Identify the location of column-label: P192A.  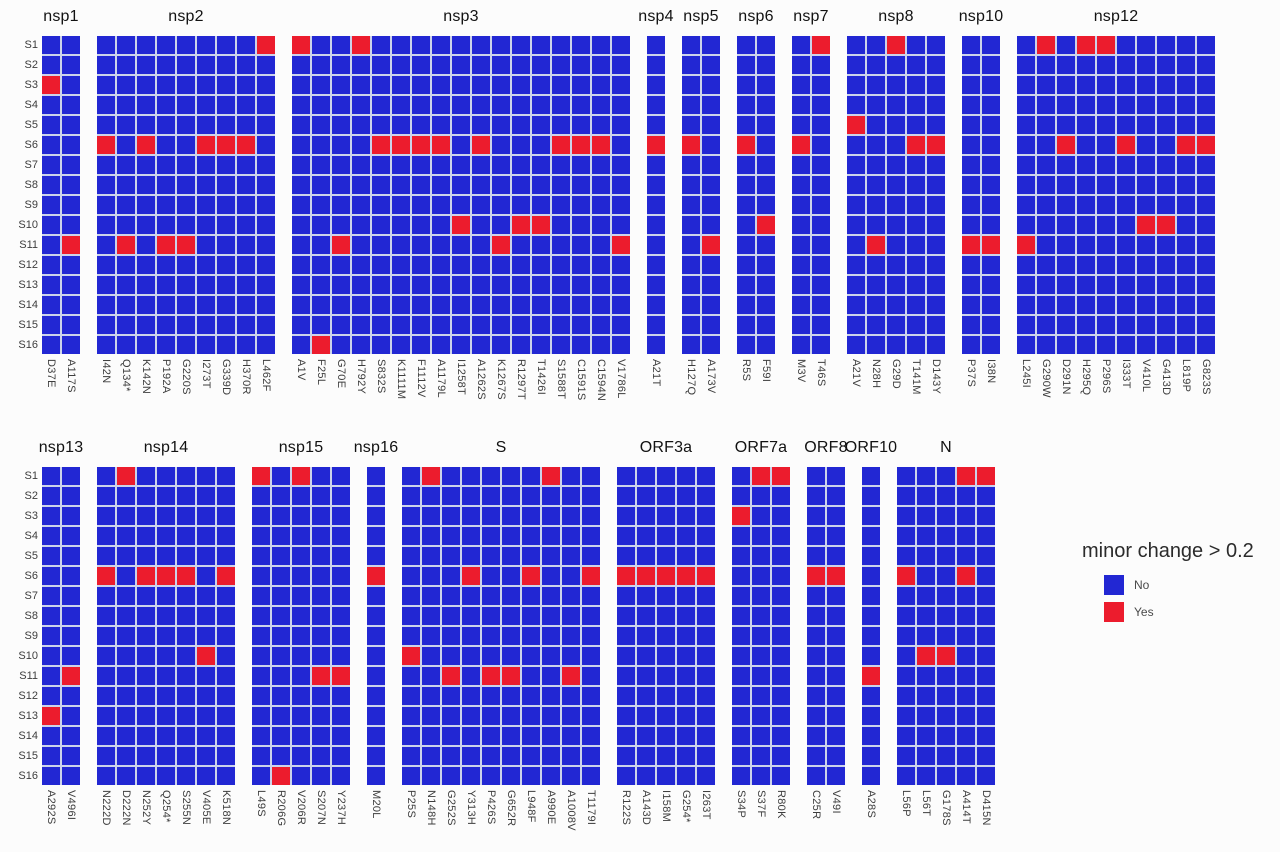
(166, 376).